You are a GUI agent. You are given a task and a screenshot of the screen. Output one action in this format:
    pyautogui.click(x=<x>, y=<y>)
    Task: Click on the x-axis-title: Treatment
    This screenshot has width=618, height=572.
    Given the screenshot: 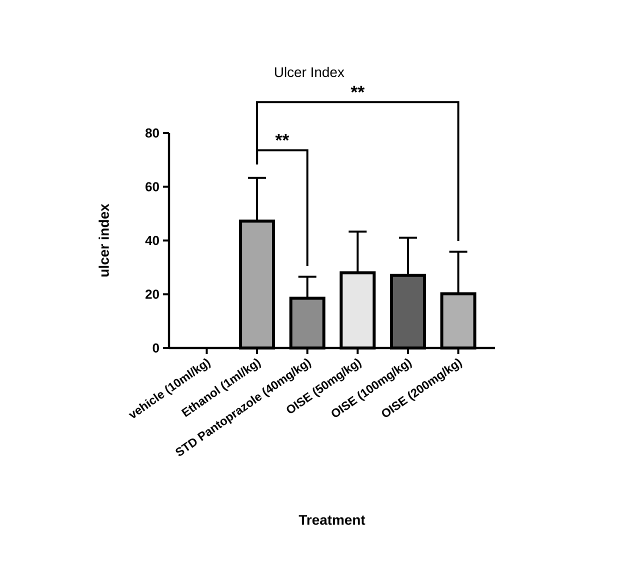 What is the action you would take?
    pyautogui.click(x=332, y=520)
    